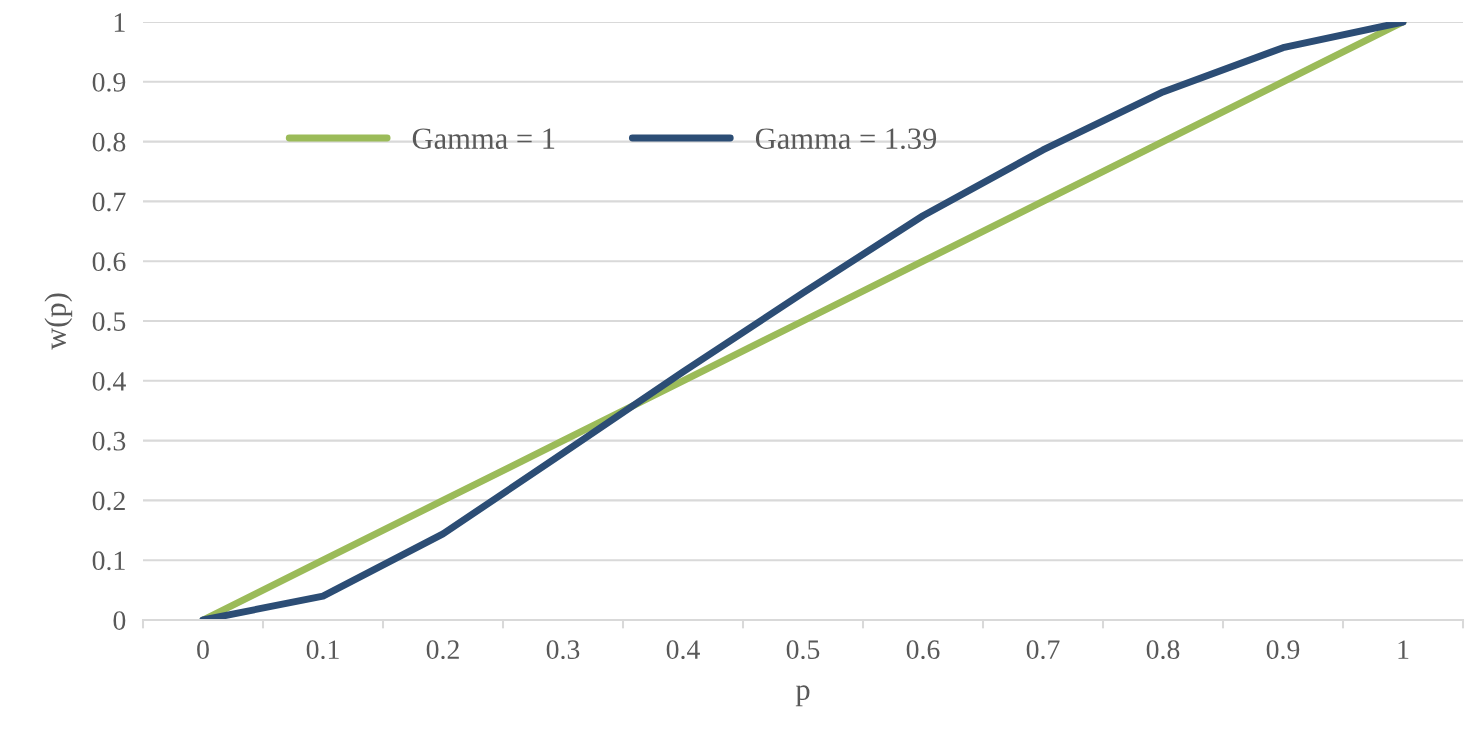 Image resolution: width=1474 pixels, height=738 pixels. What do you see at coordinates (109, 381) in the screenshot?
I see `y-tick-label: 0.4` at bounding box center [109, 381].